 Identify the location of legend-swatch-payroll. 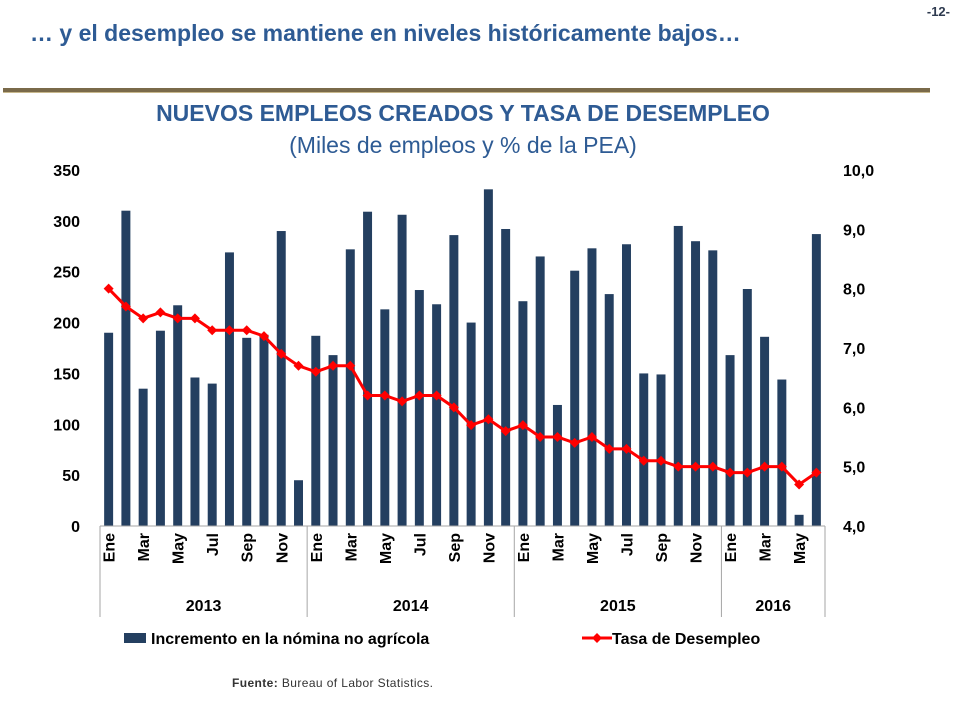
(135, 638).